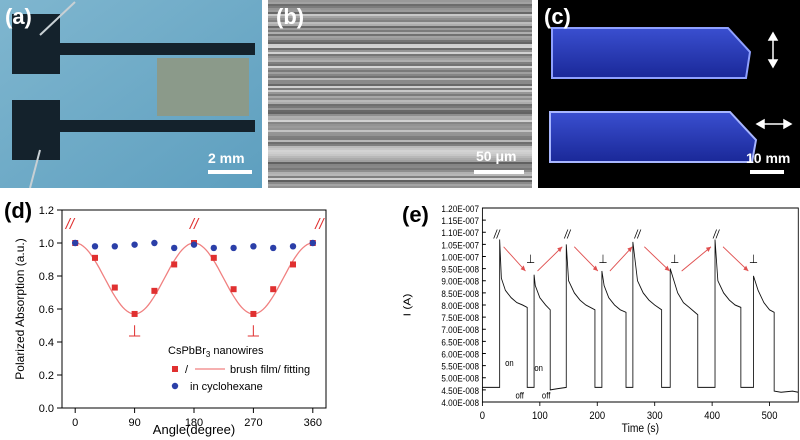 The width and height of the screenshot is (800, 440). Describe the element at coordinates (460, 245) in the screenshot. I see `y-tick-label: 1.05E-007` at that location.